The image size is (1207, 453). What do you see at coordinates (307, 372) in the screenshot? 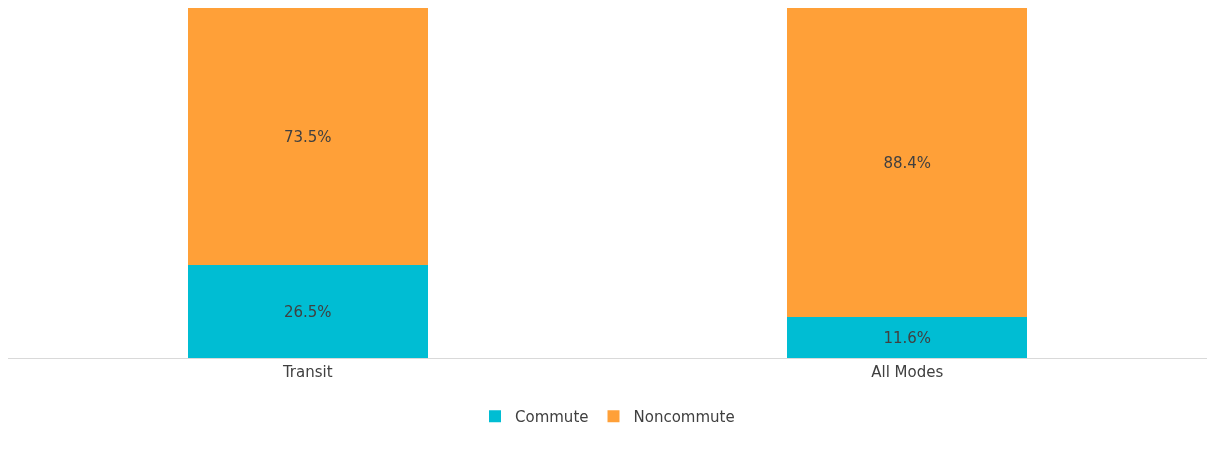
I see `x-tick-label: Transit` at bounding box center [307, 372].